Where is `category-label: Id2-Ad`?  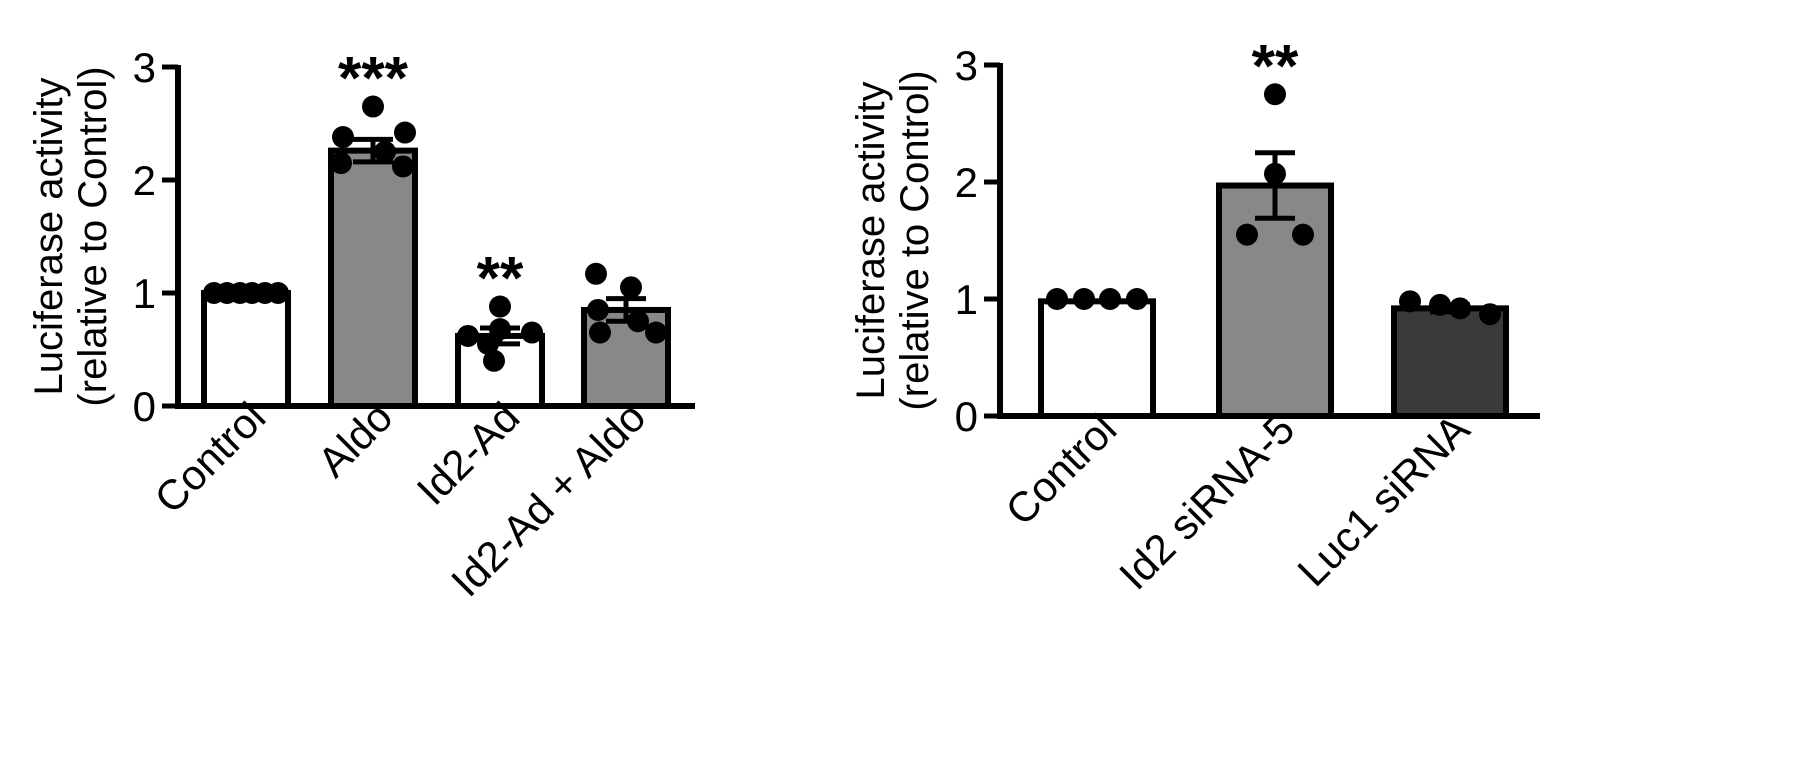 category-label: Id2-Ad is located at coordinates (468, 453).